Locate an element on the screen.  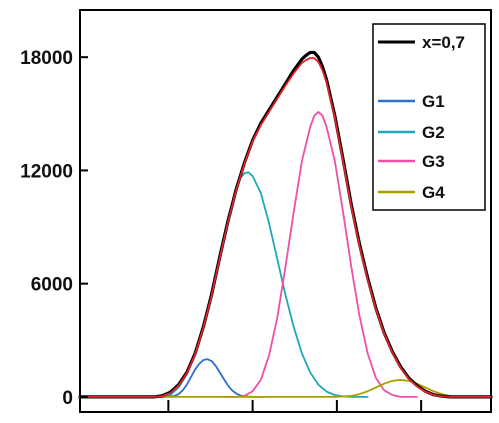
legend-label-g2: G2 is located at coordinates (433, 132).